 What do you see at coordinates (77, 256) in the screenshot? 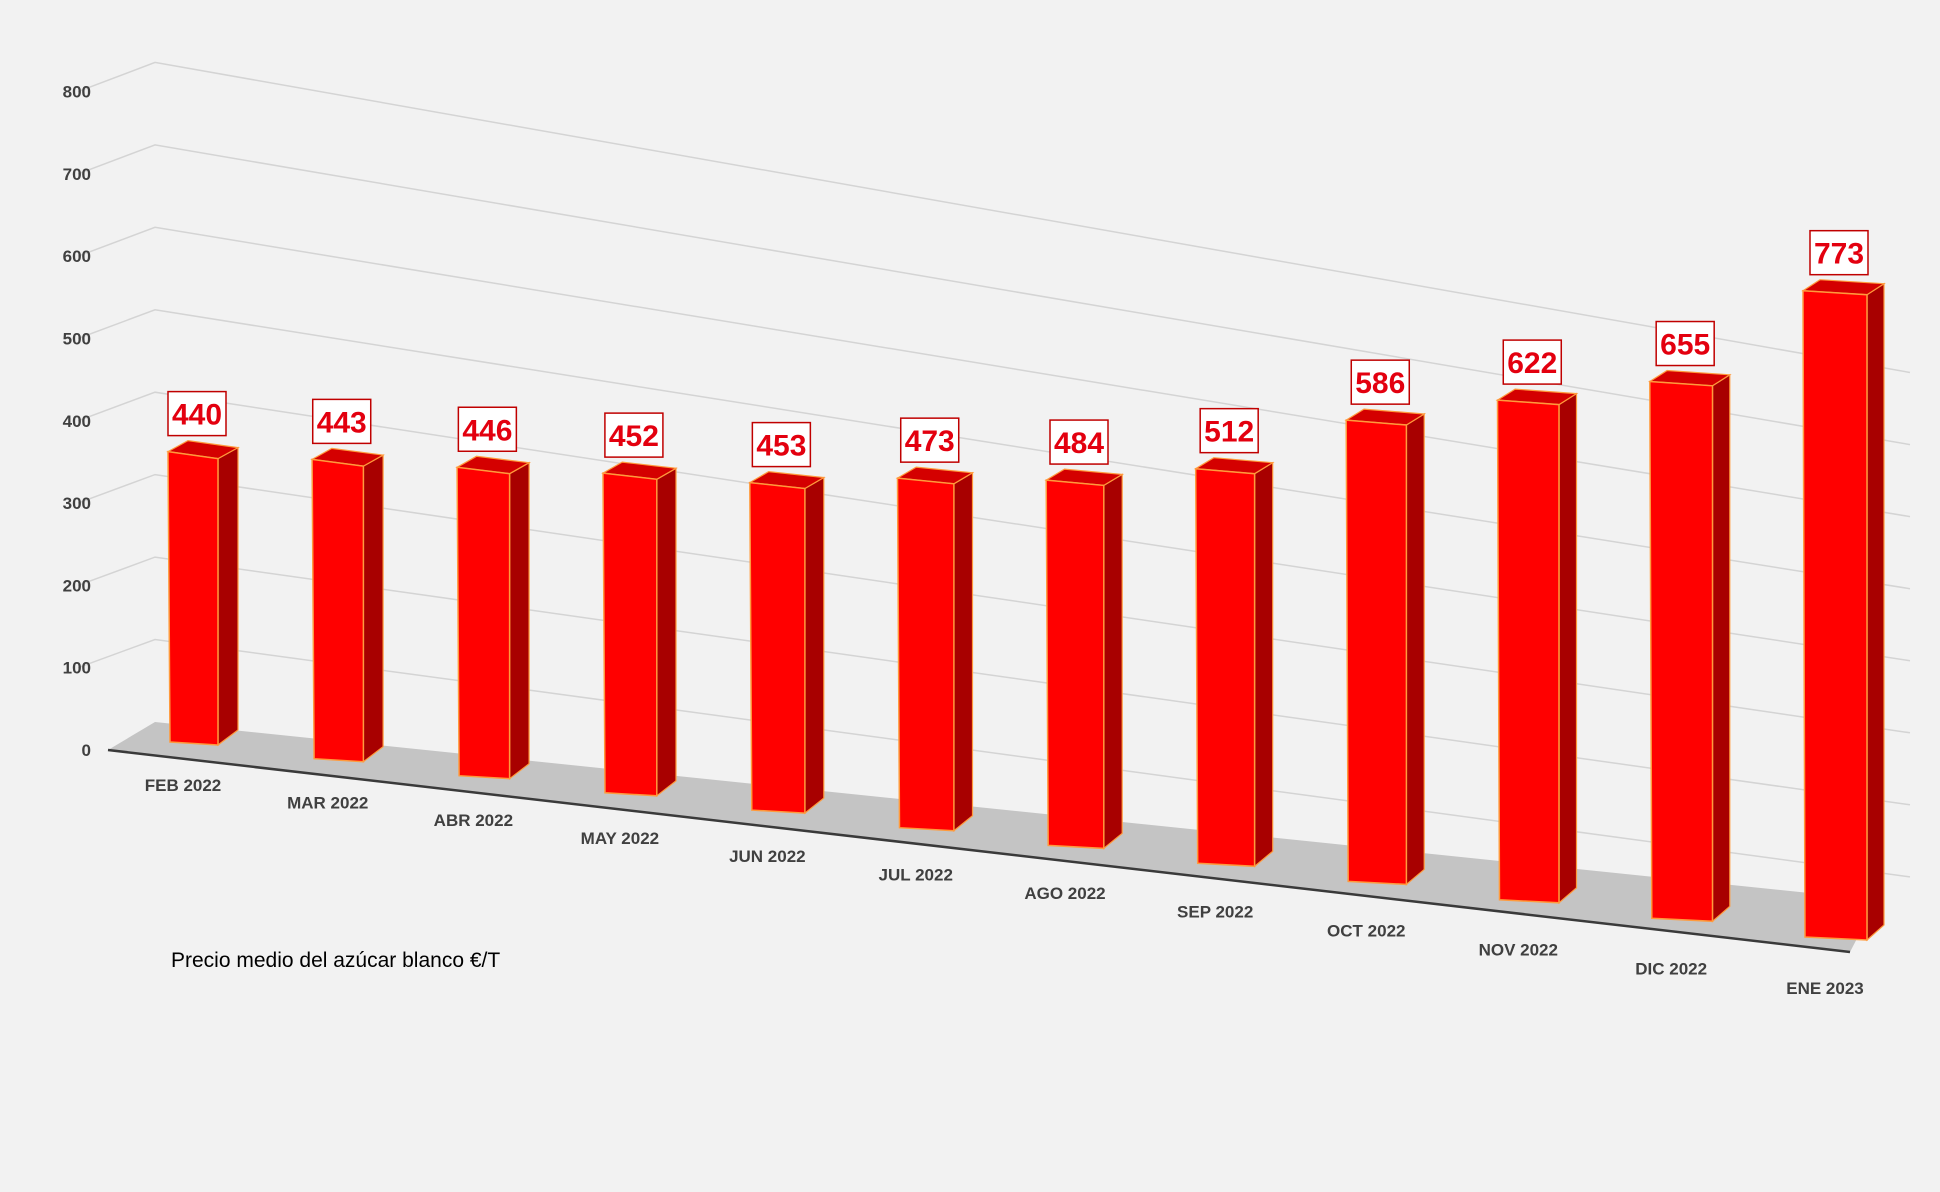
I see `y-tick-label: 600` at bounding box center [77, 256].